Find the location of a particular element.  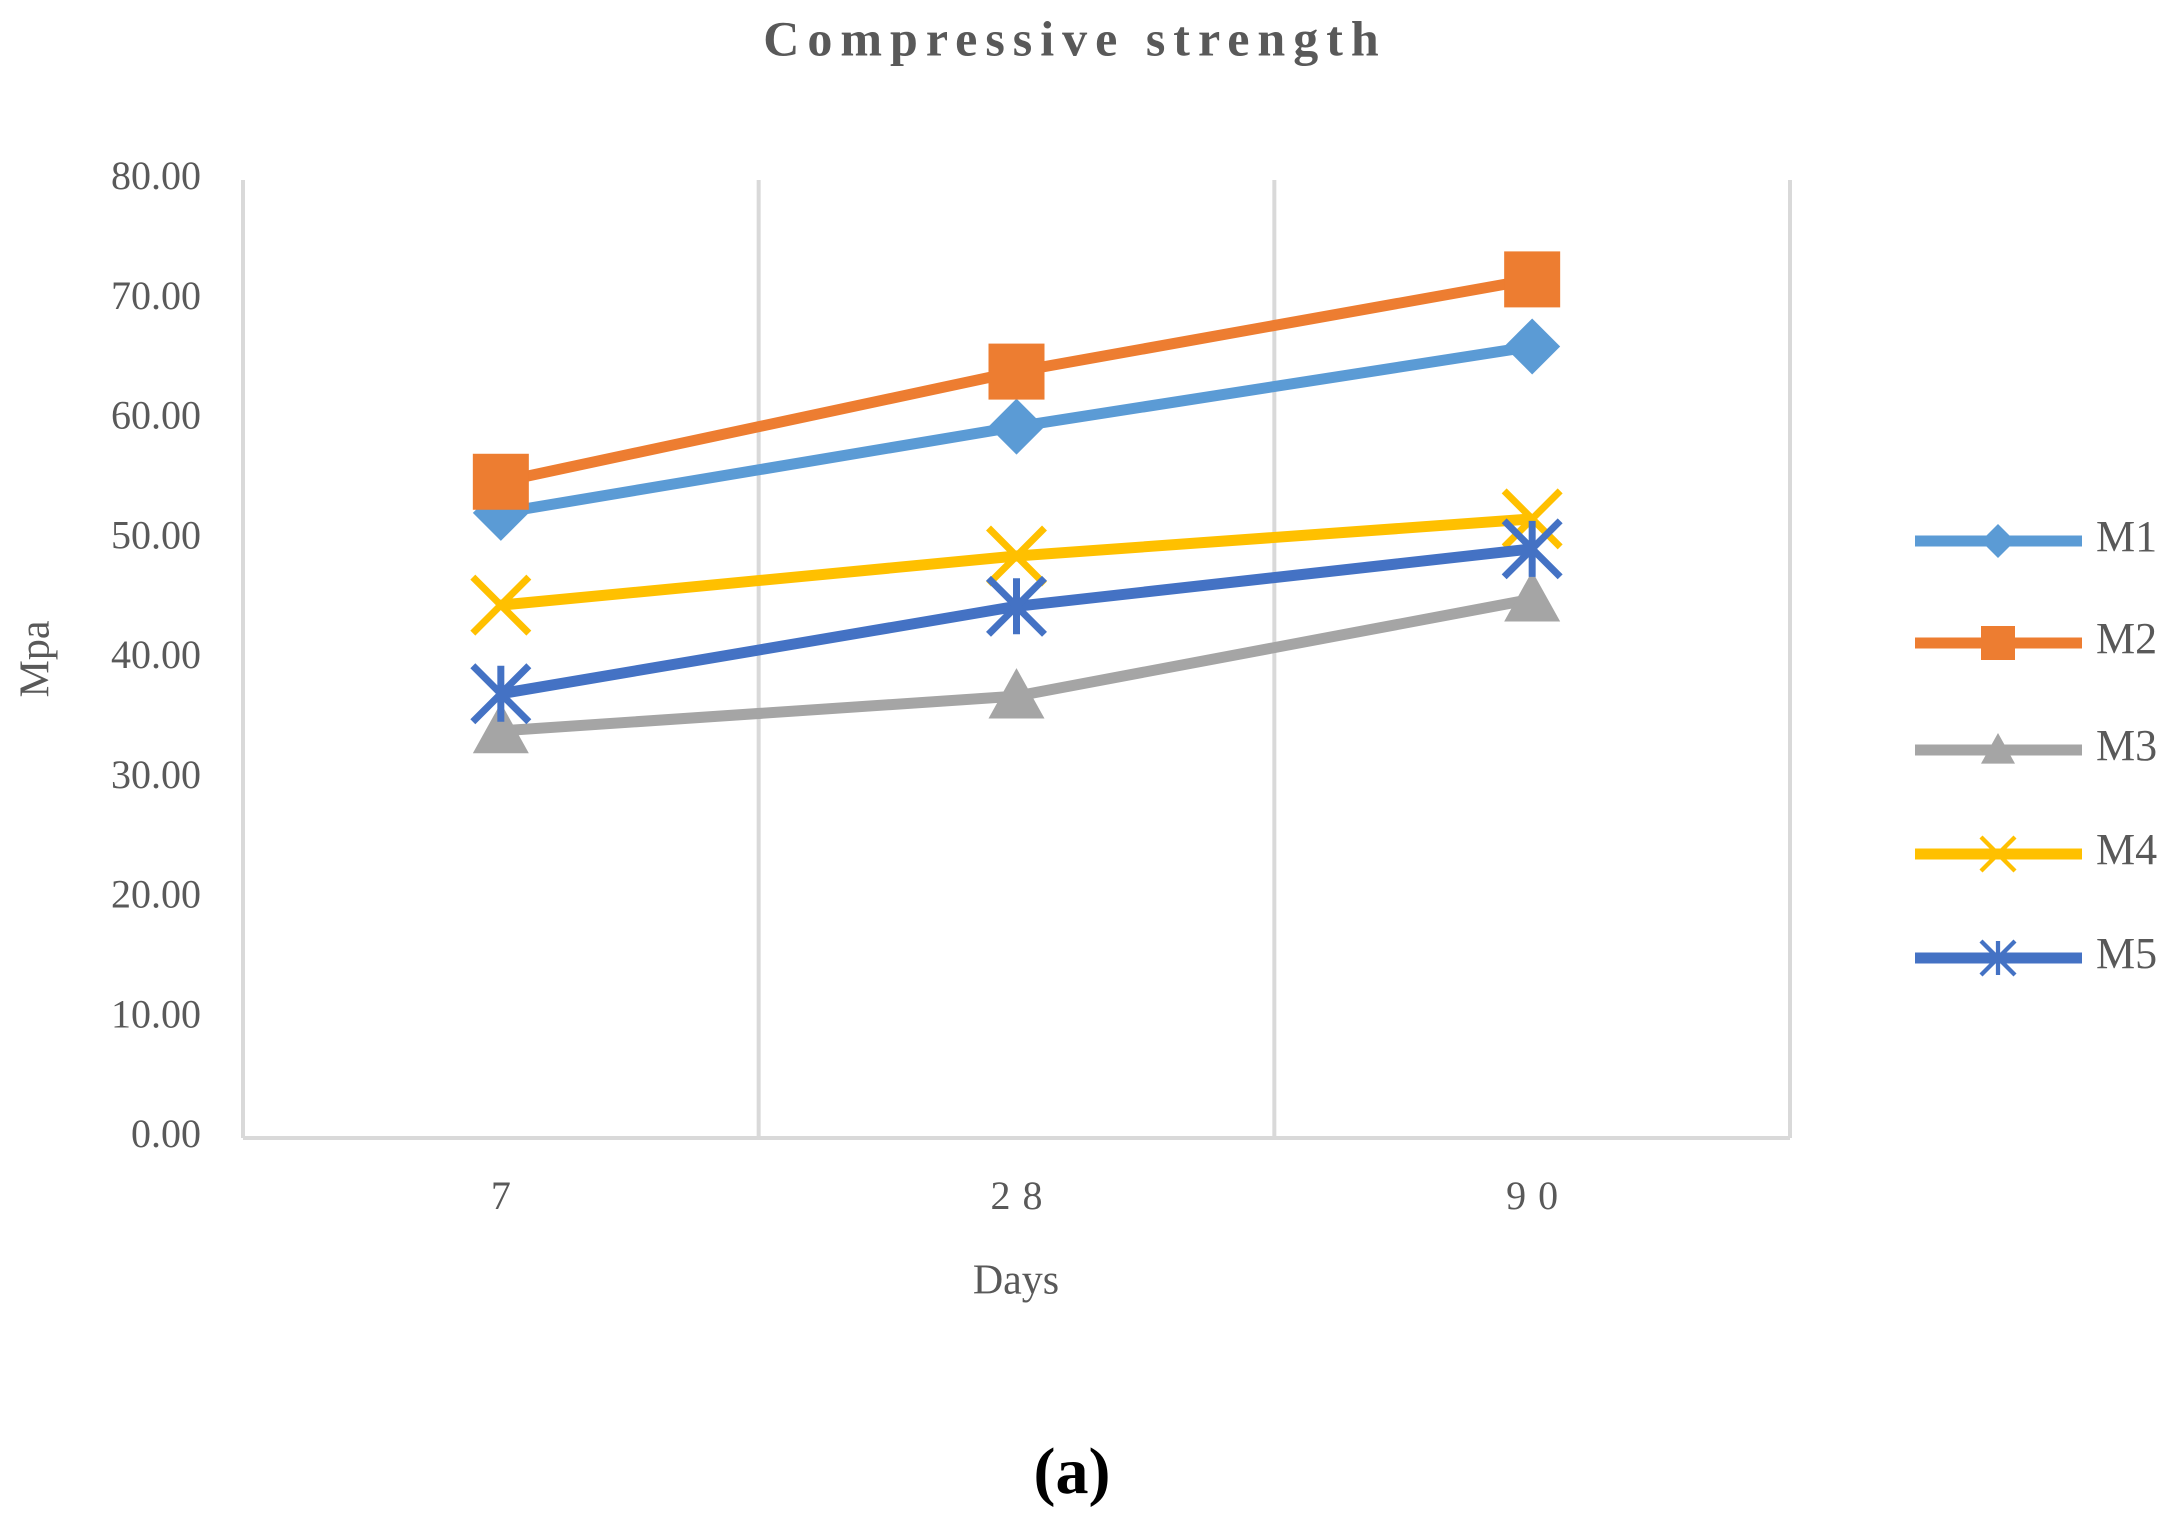

y-tick-label: 60.00 is located at coordinates (156, 415).